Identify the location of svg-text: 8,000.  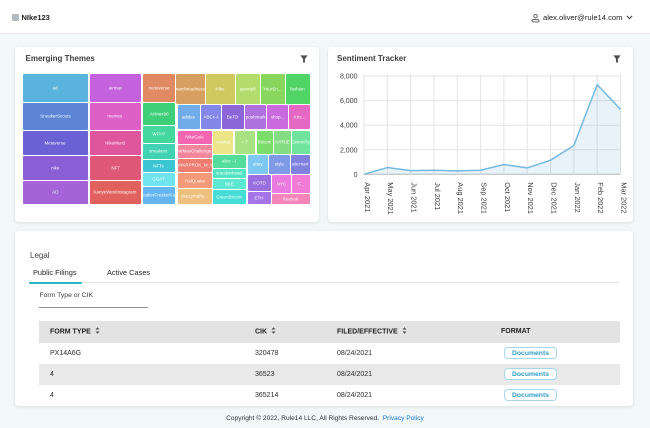
(349, 77).